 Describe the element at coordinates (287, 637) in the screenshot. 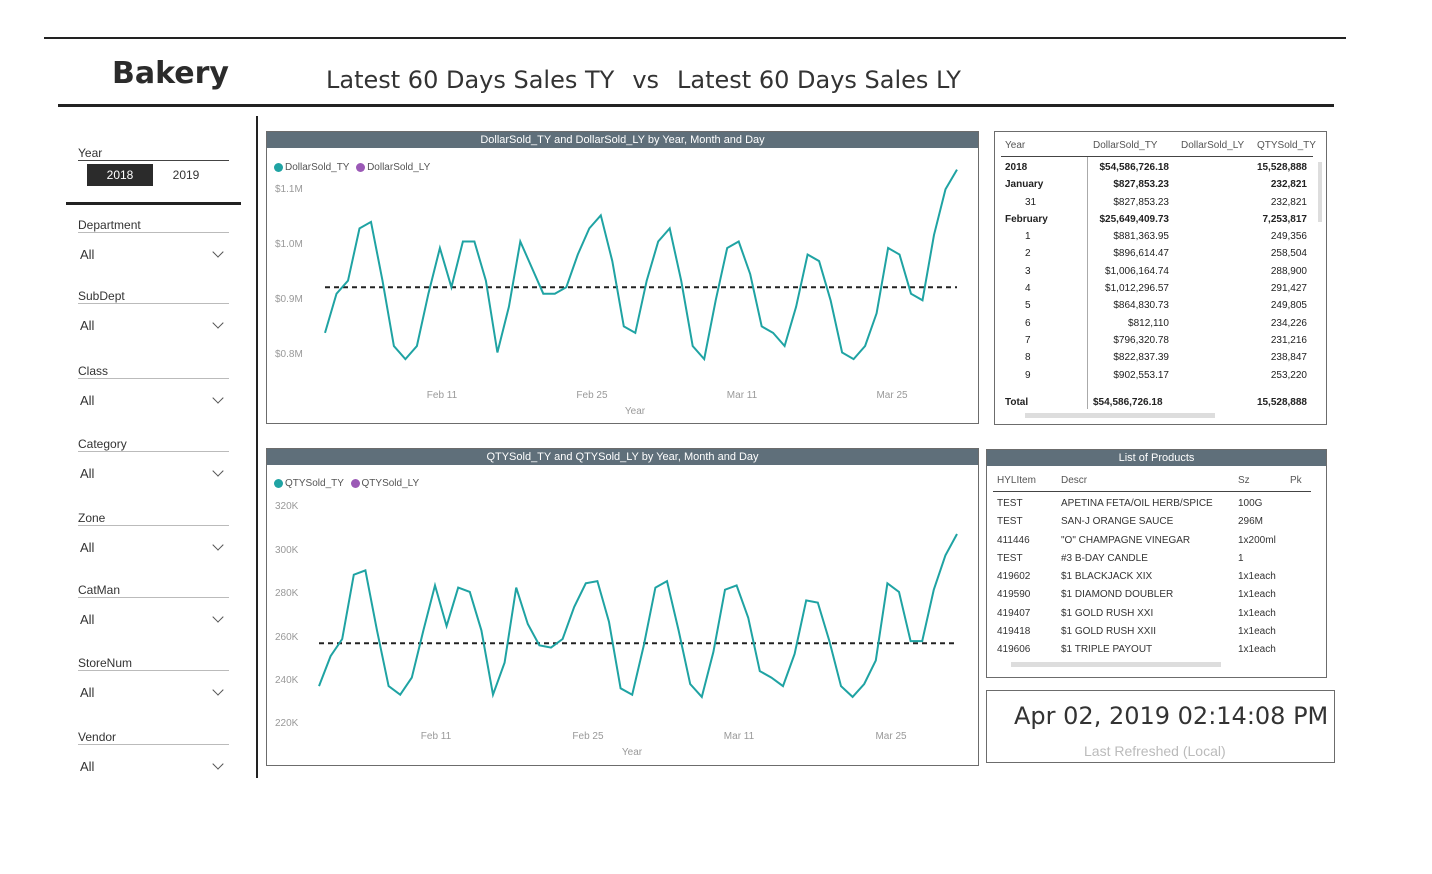

I see `y-tick-label: 260K` at that location.